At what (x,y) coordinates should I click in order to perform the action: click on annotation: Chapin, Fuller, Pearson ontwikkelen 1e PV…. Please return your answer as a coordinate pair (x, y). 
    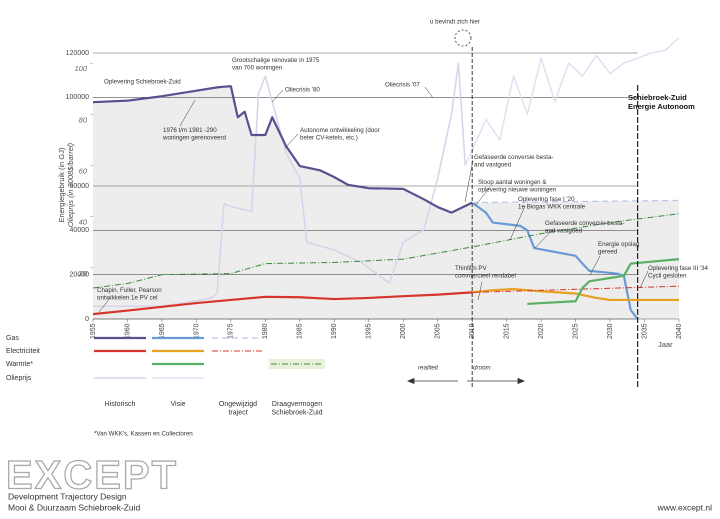
    Looking at the image, I should click on (129, 294).